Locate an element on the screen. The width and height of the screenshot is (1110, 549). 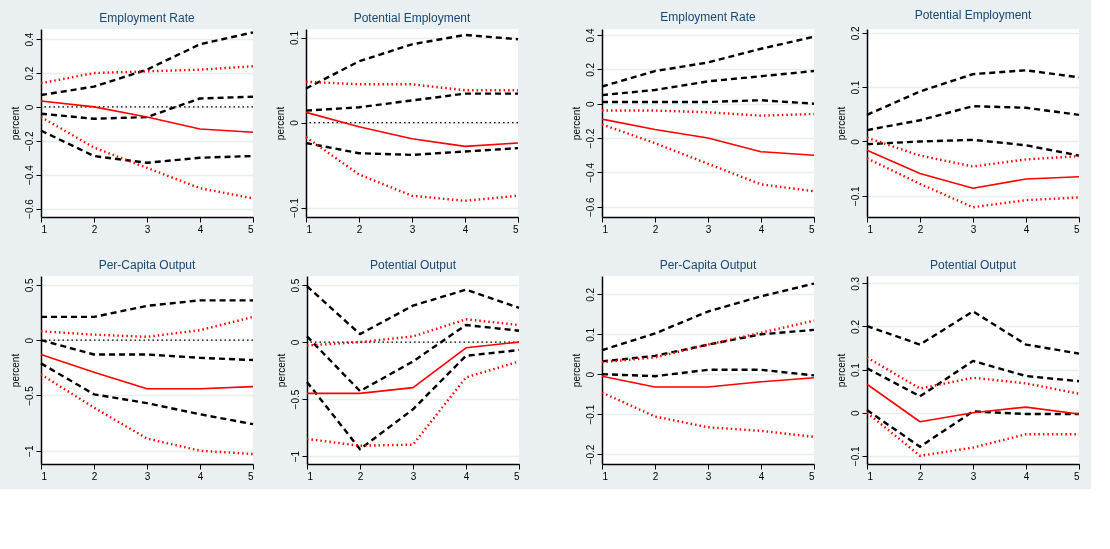
chart-title: Per-Capita Output is located at coordinates (147, 265).